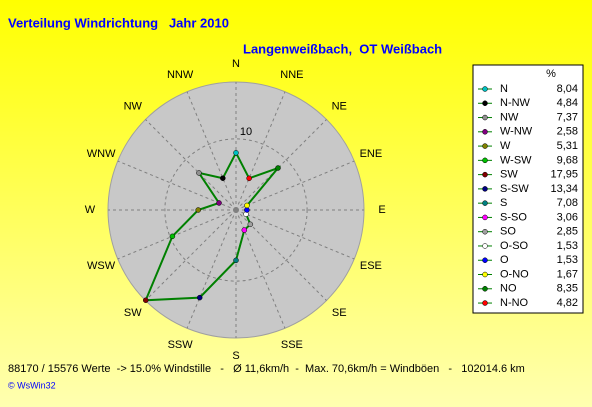  I want to click on legend-label: N, so click(504, 89).